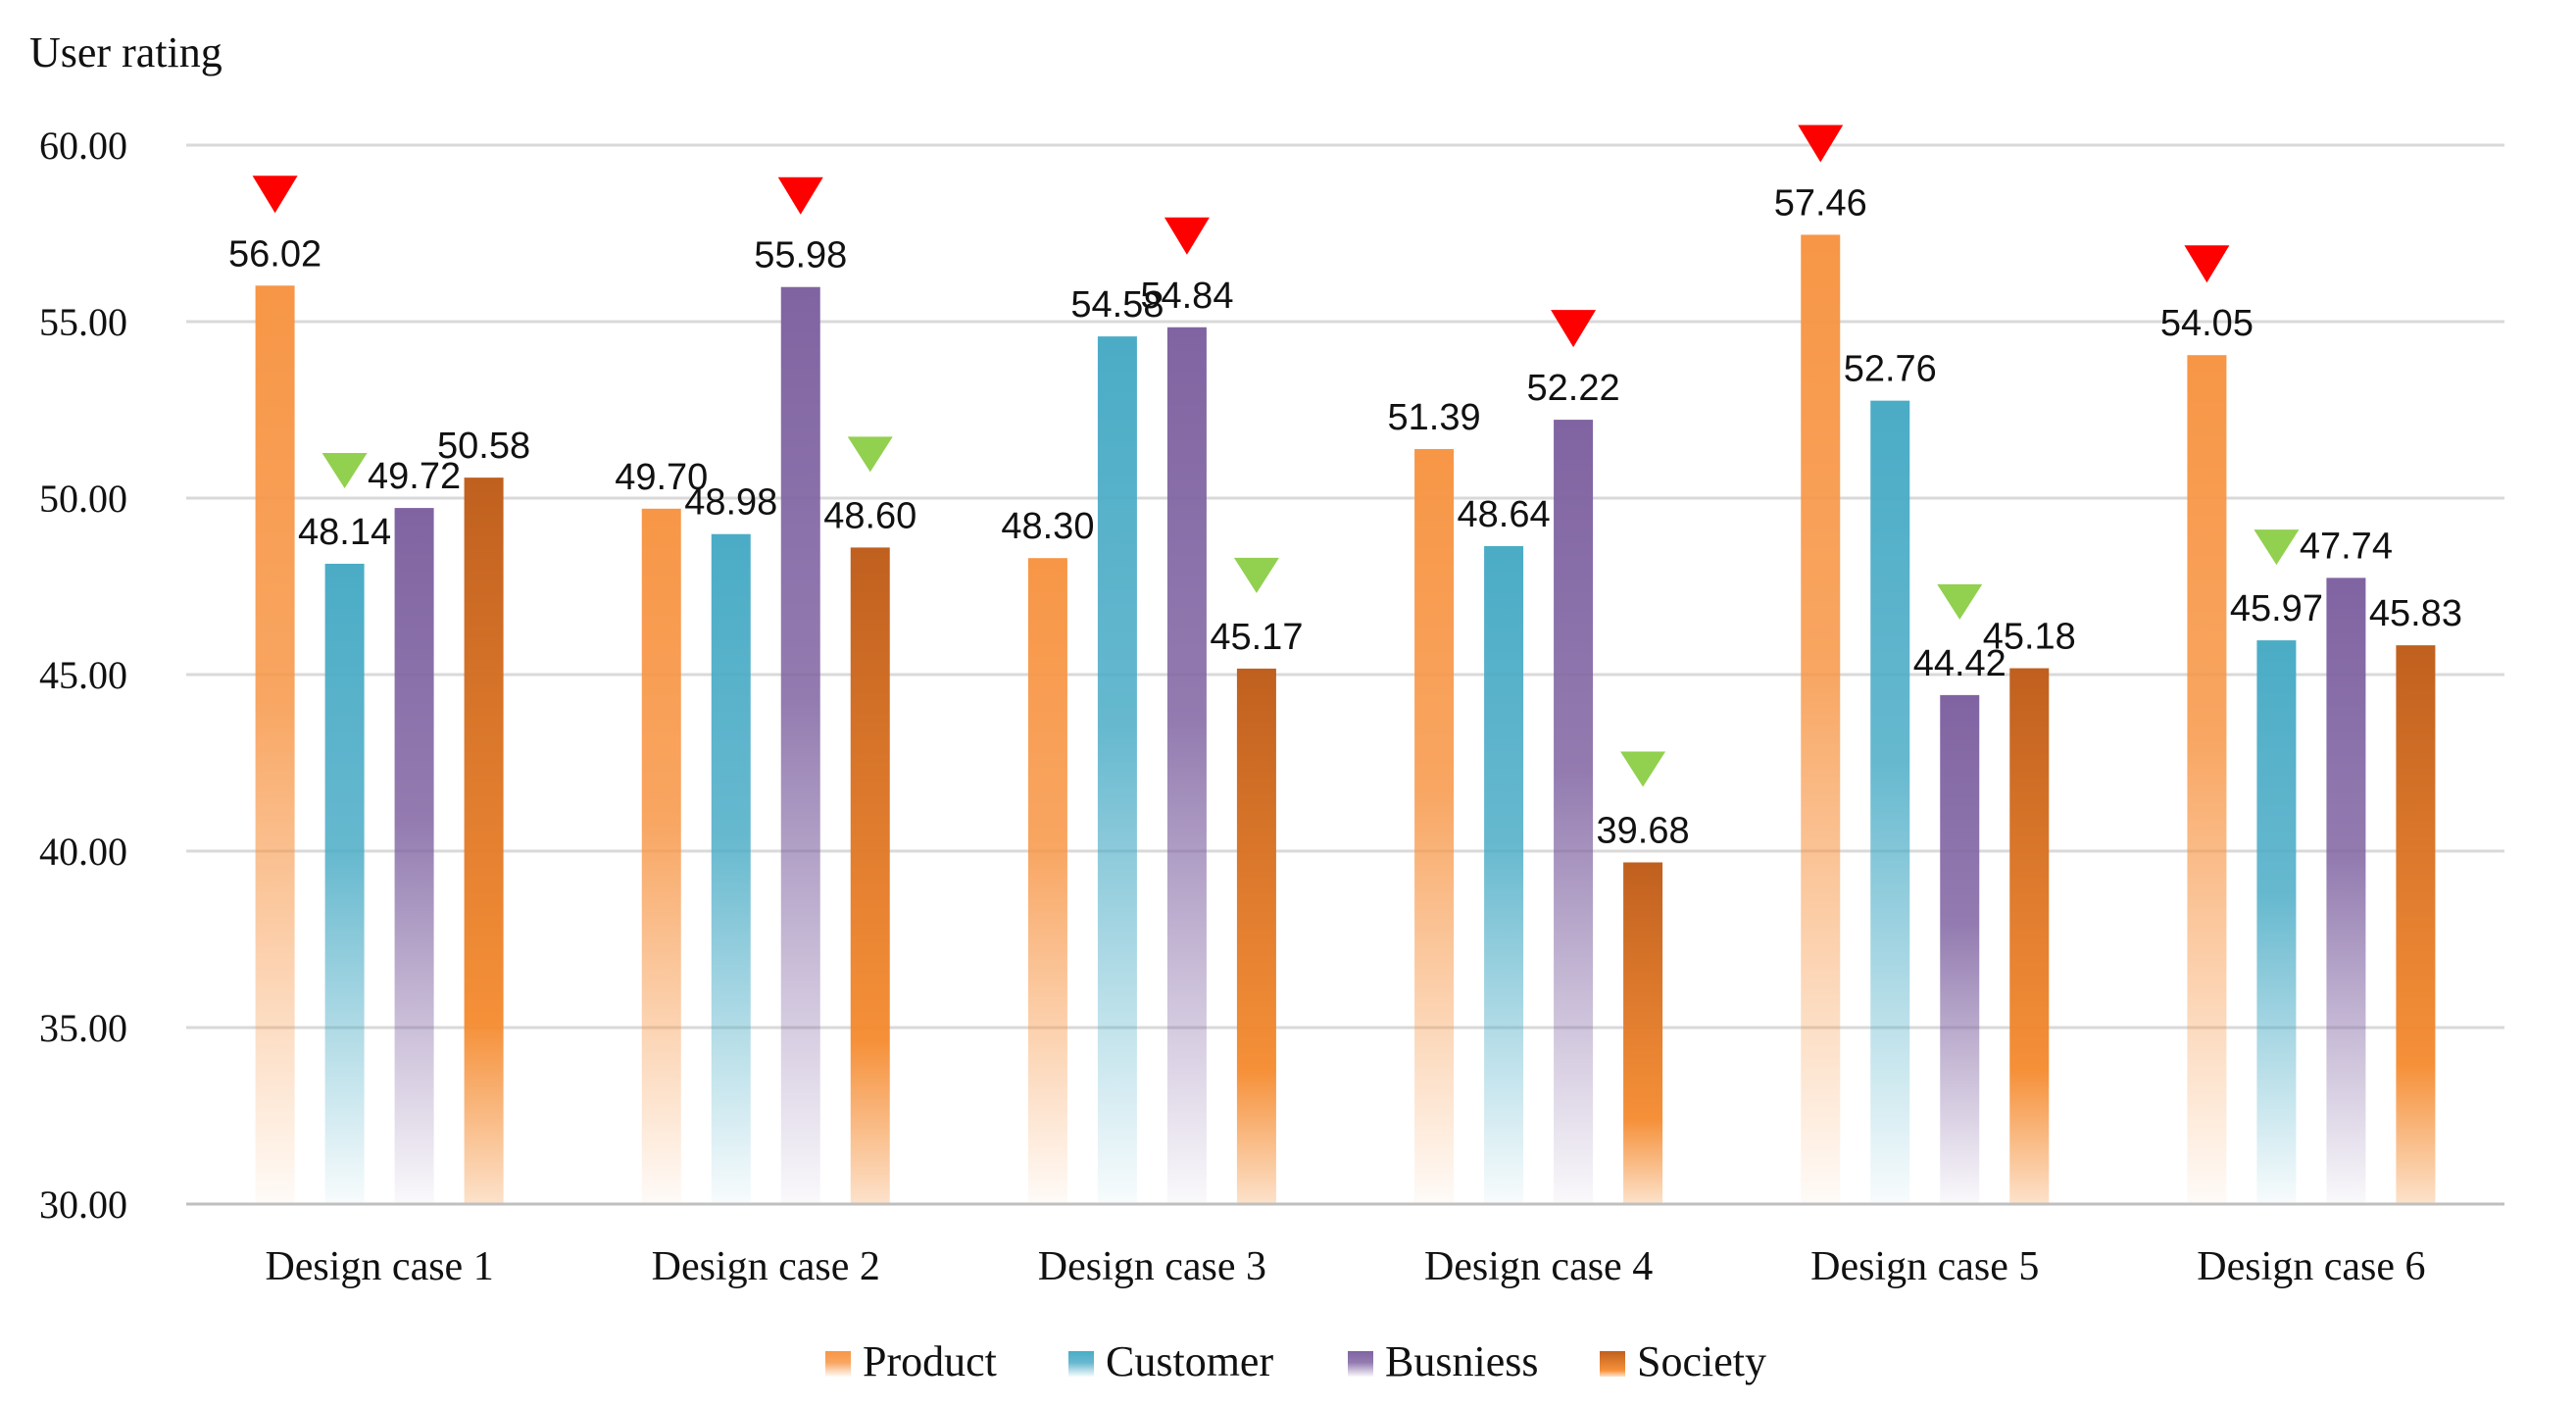  Describe the element at coordinates (1504, 514) in the screenshot. I see `data-label: 48.64` at that location.